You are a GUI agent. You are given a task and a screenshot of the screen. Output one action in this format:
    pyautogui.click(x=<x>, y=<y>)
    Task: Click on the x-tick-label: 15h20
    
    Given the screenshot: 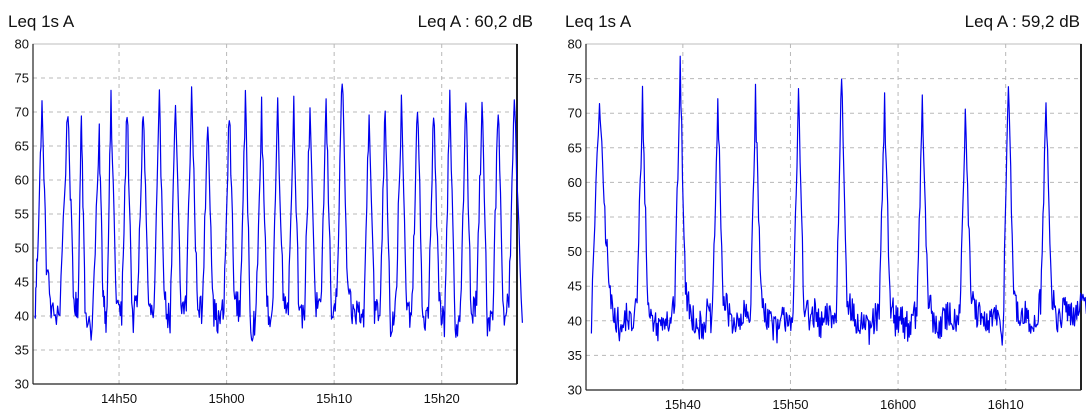 What is the action you would take?
    pyautogui.click(x=442, y=398)
    